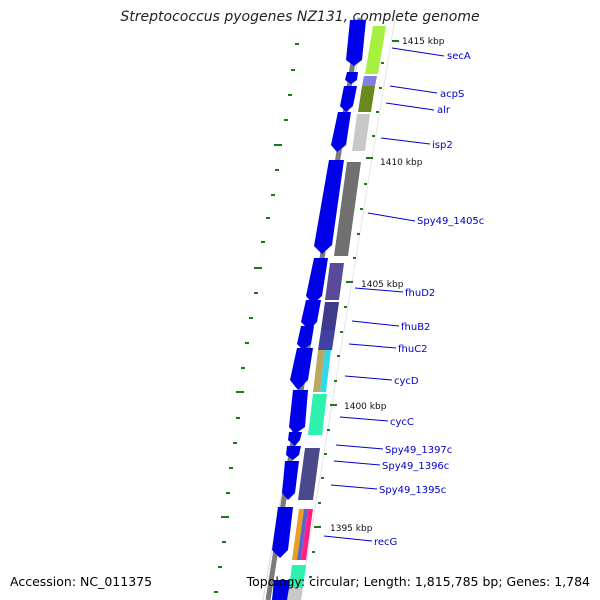 The image size is (600, 600). I want to click on kbp-ticks, so click(356, 284).